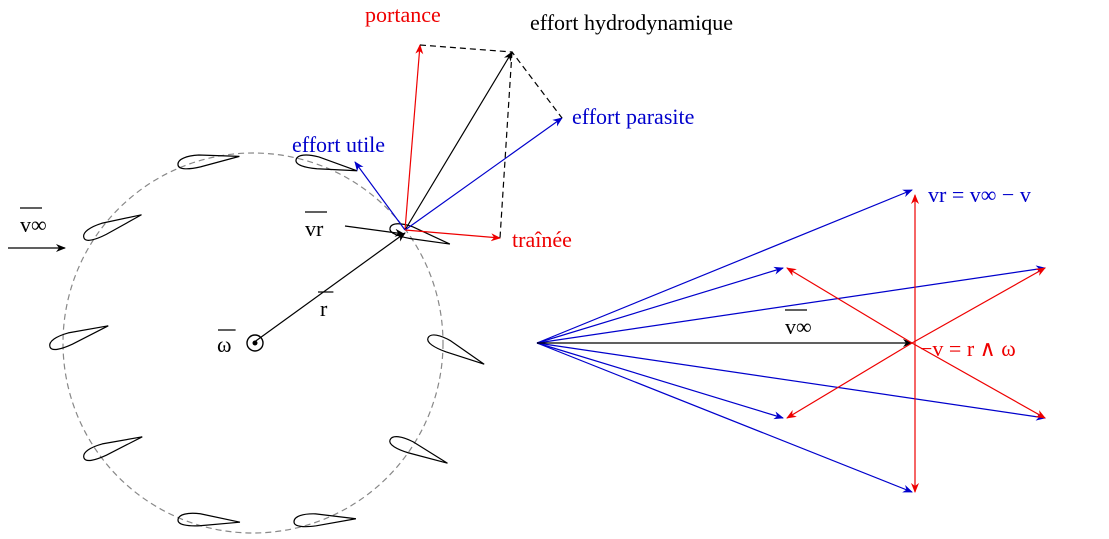 The width and height of the screenshot is (1109, 539). What do you see at coordinates (338, 144) in the screenshot?
I see `useful-label: effort utile` at bounding box center [338, 144].